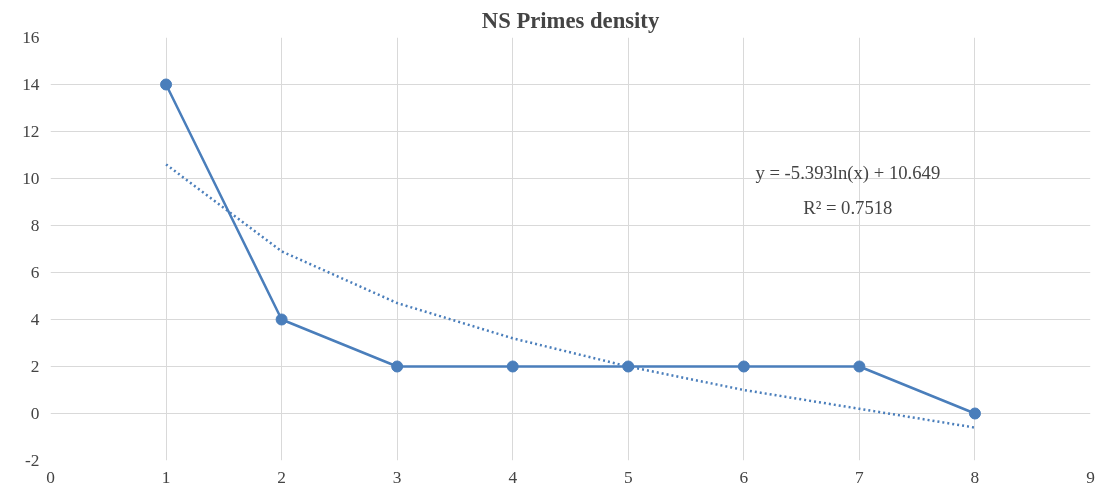 The height and width of the screenshot is (493, 1118). Describe the element at coordinates (848, 173) in the screenshot. I see `annotation: y = -5.393ln(x) + 10.649` at that location.